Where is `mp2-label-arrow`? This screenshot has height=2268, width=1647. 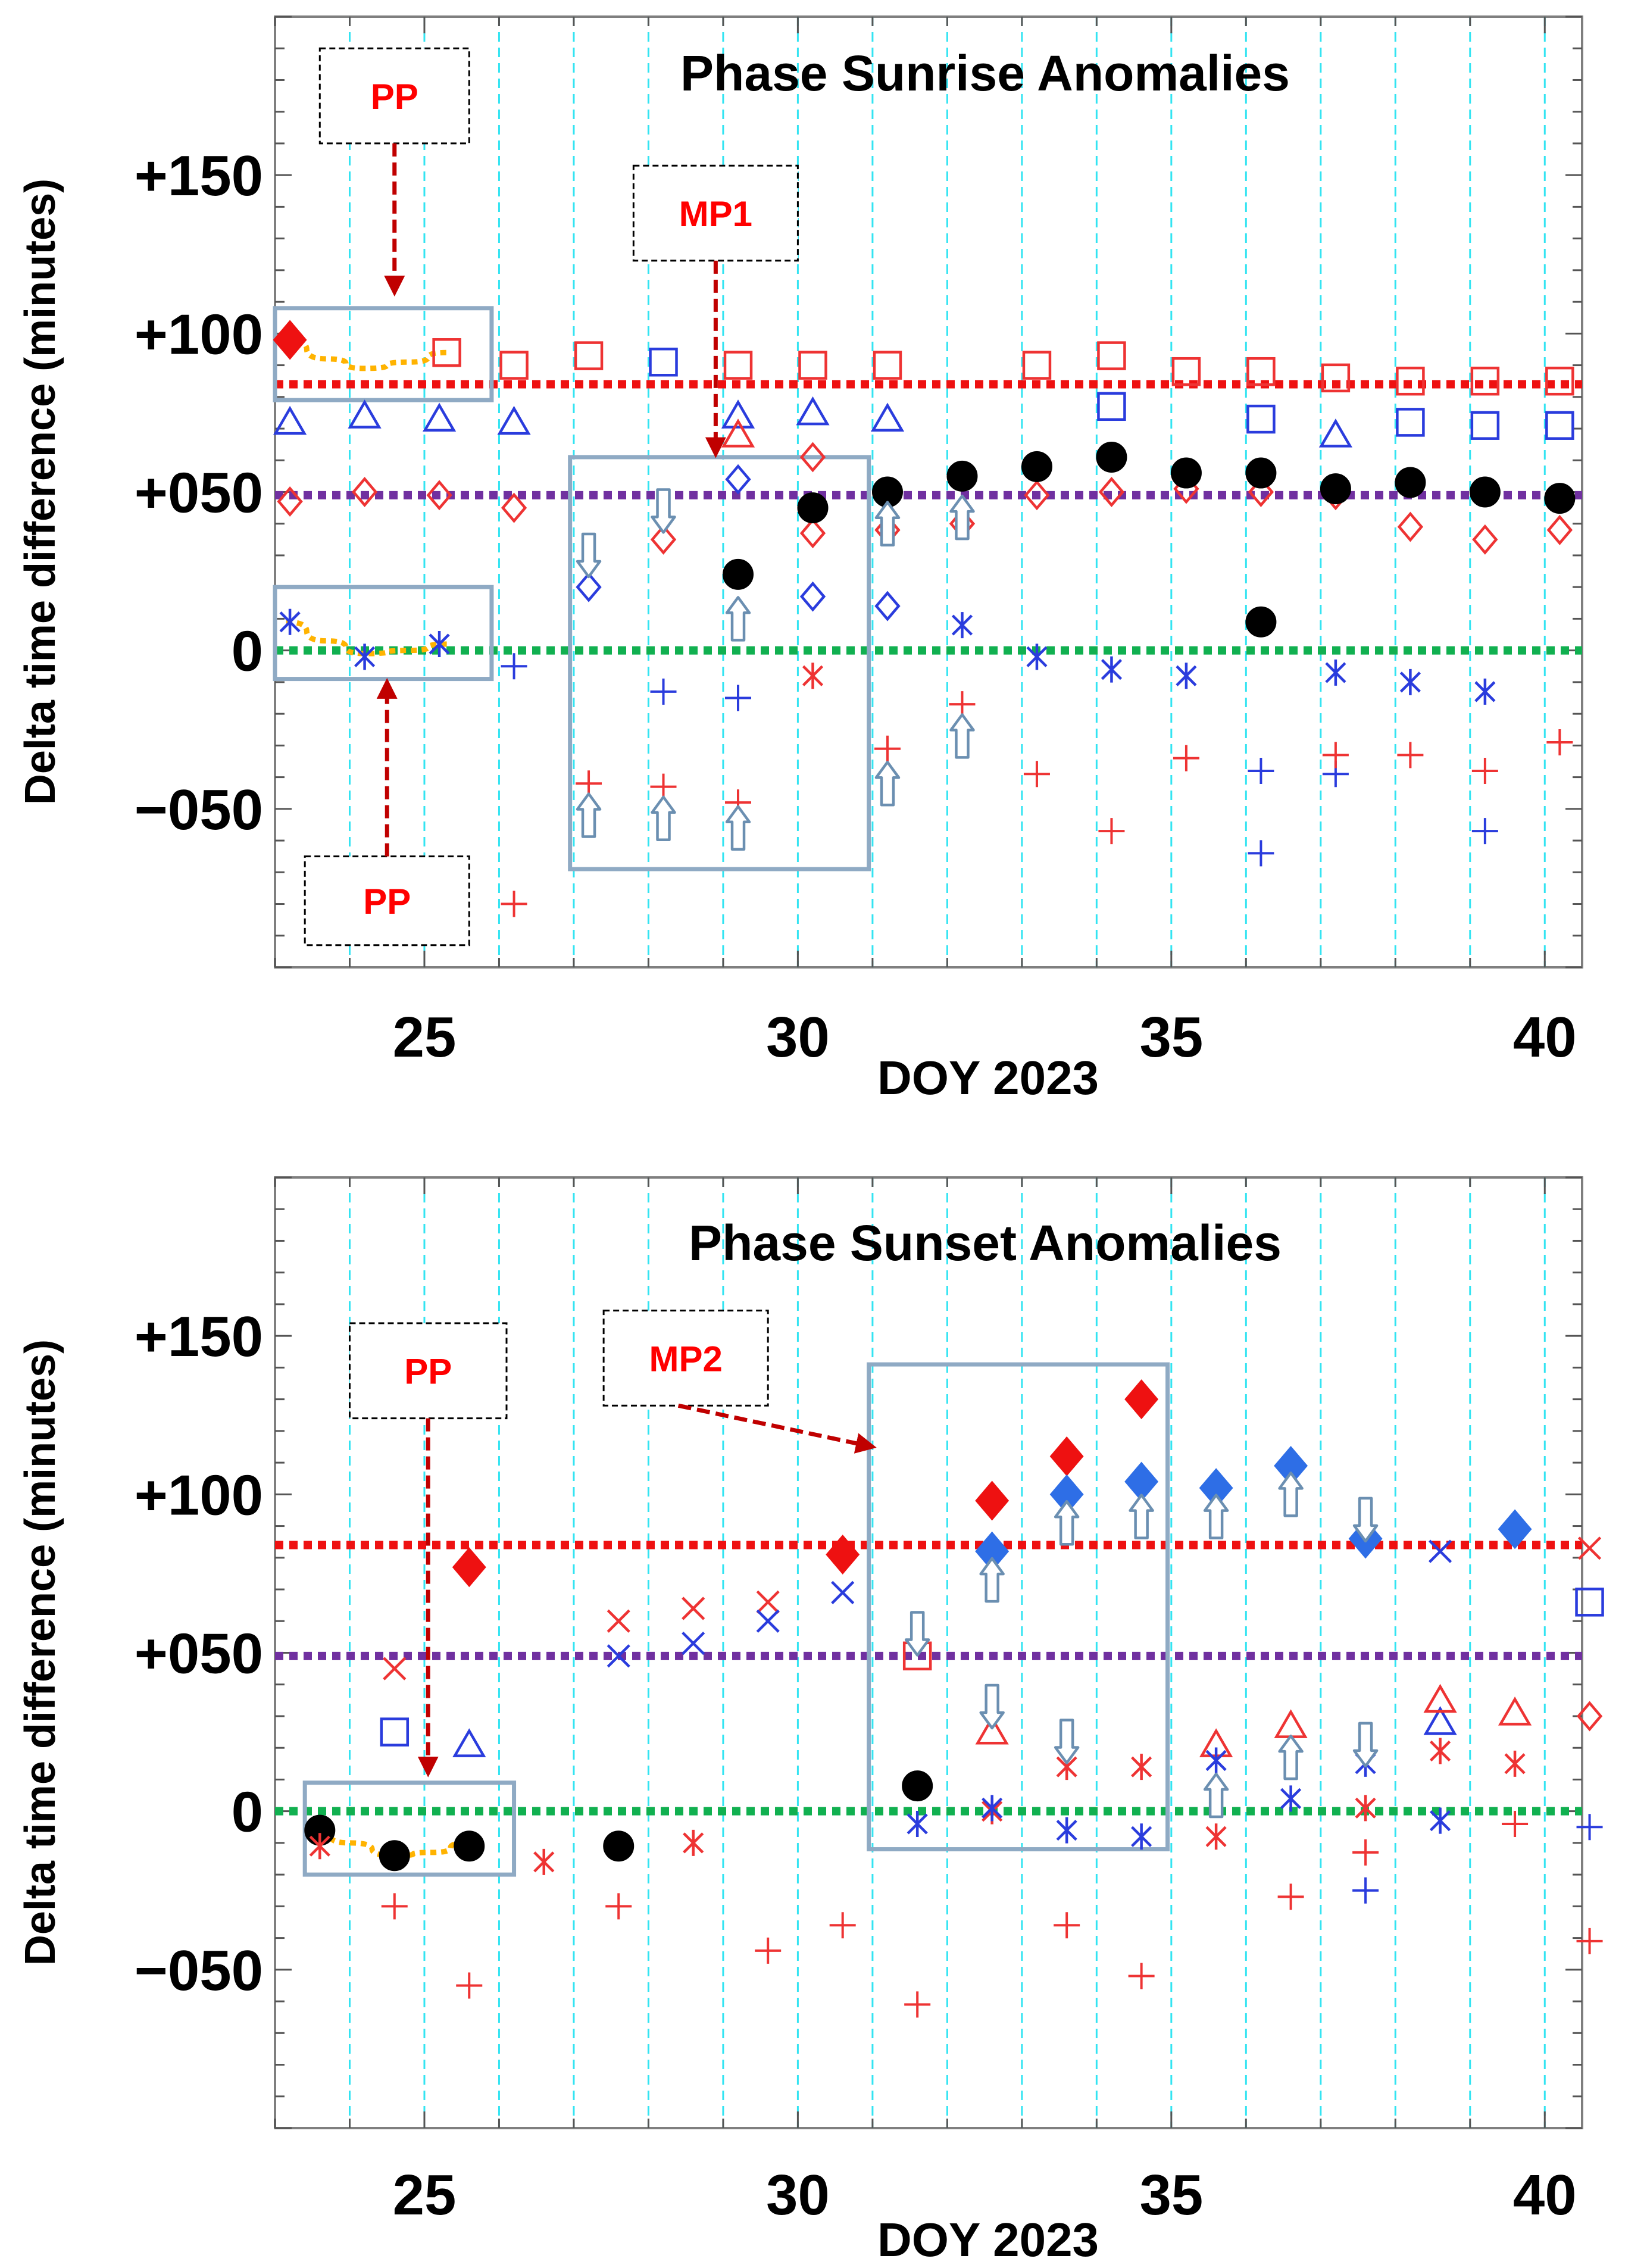 mp2-label-arrow is located at coordinates (777, 1428).